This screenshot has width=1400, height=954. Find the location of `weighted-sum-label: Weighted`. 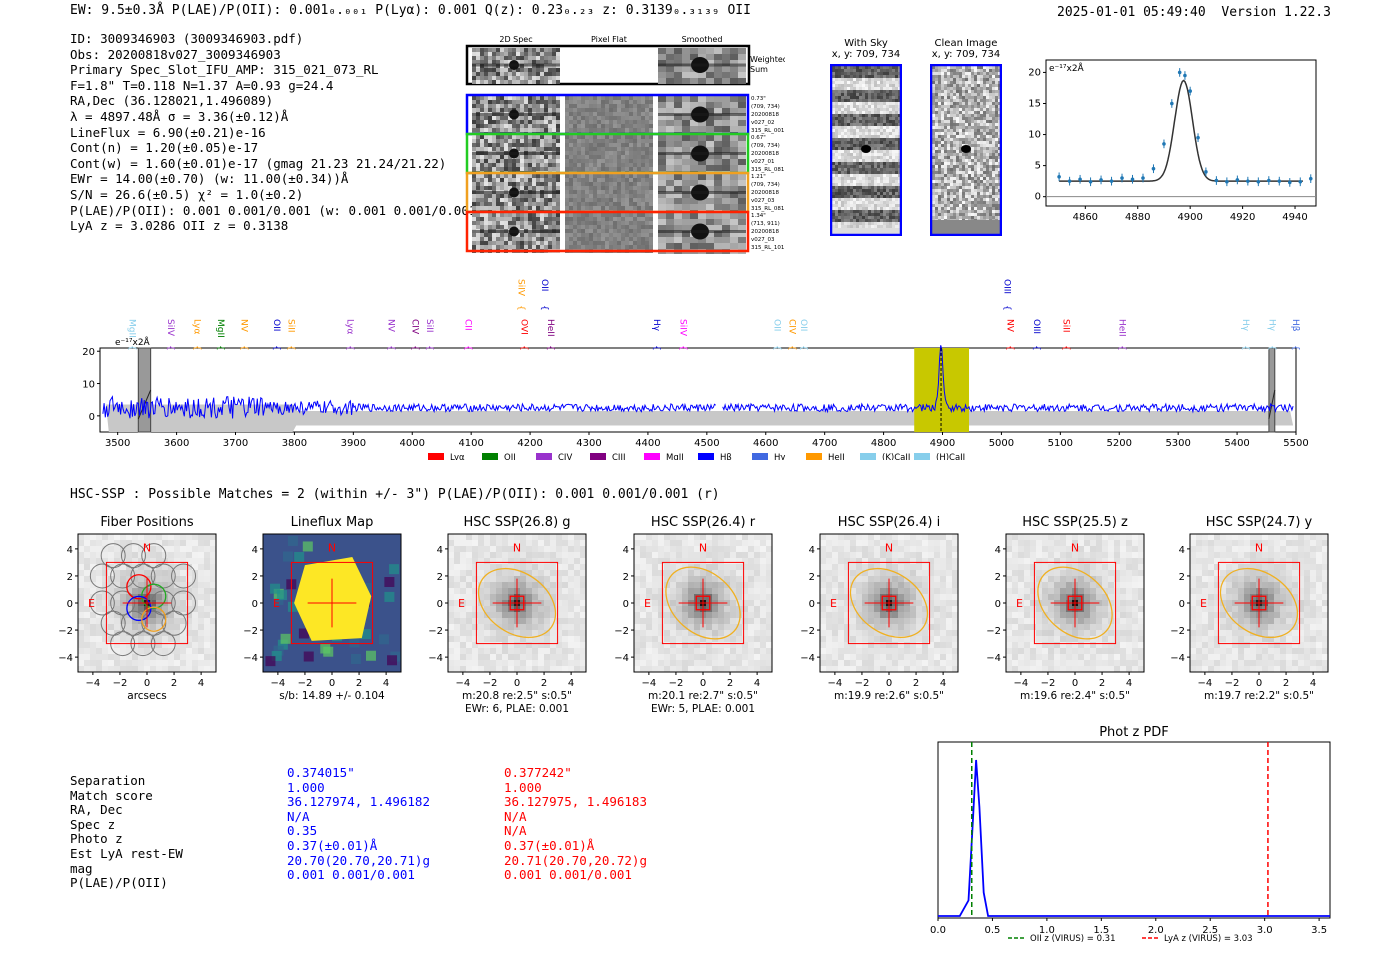

weighted-sum-label: Weighted is located at coordinates (767, 59).